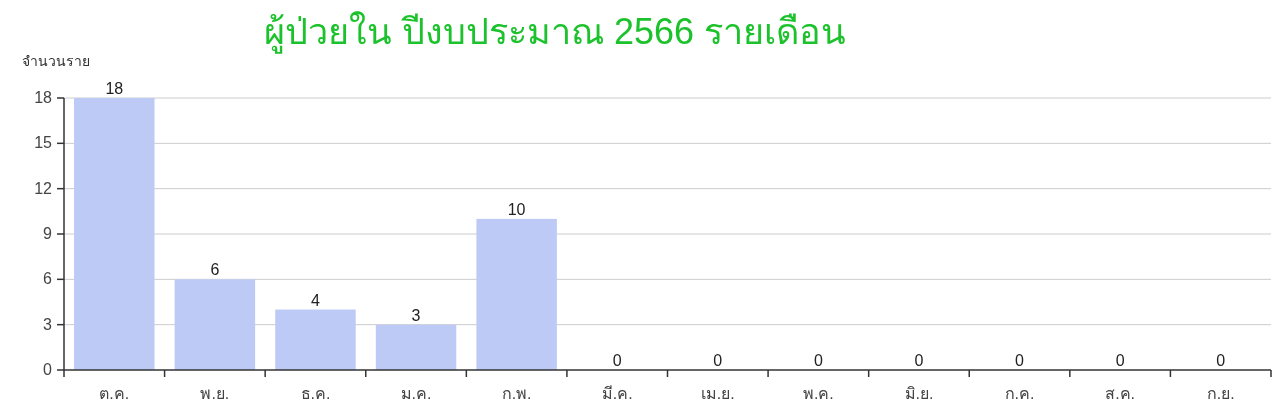 This screenshot has width=1281, height=411. Describe the element at coordinates (215, 270) in the screenshot. I see `data-label: 6` at that location.